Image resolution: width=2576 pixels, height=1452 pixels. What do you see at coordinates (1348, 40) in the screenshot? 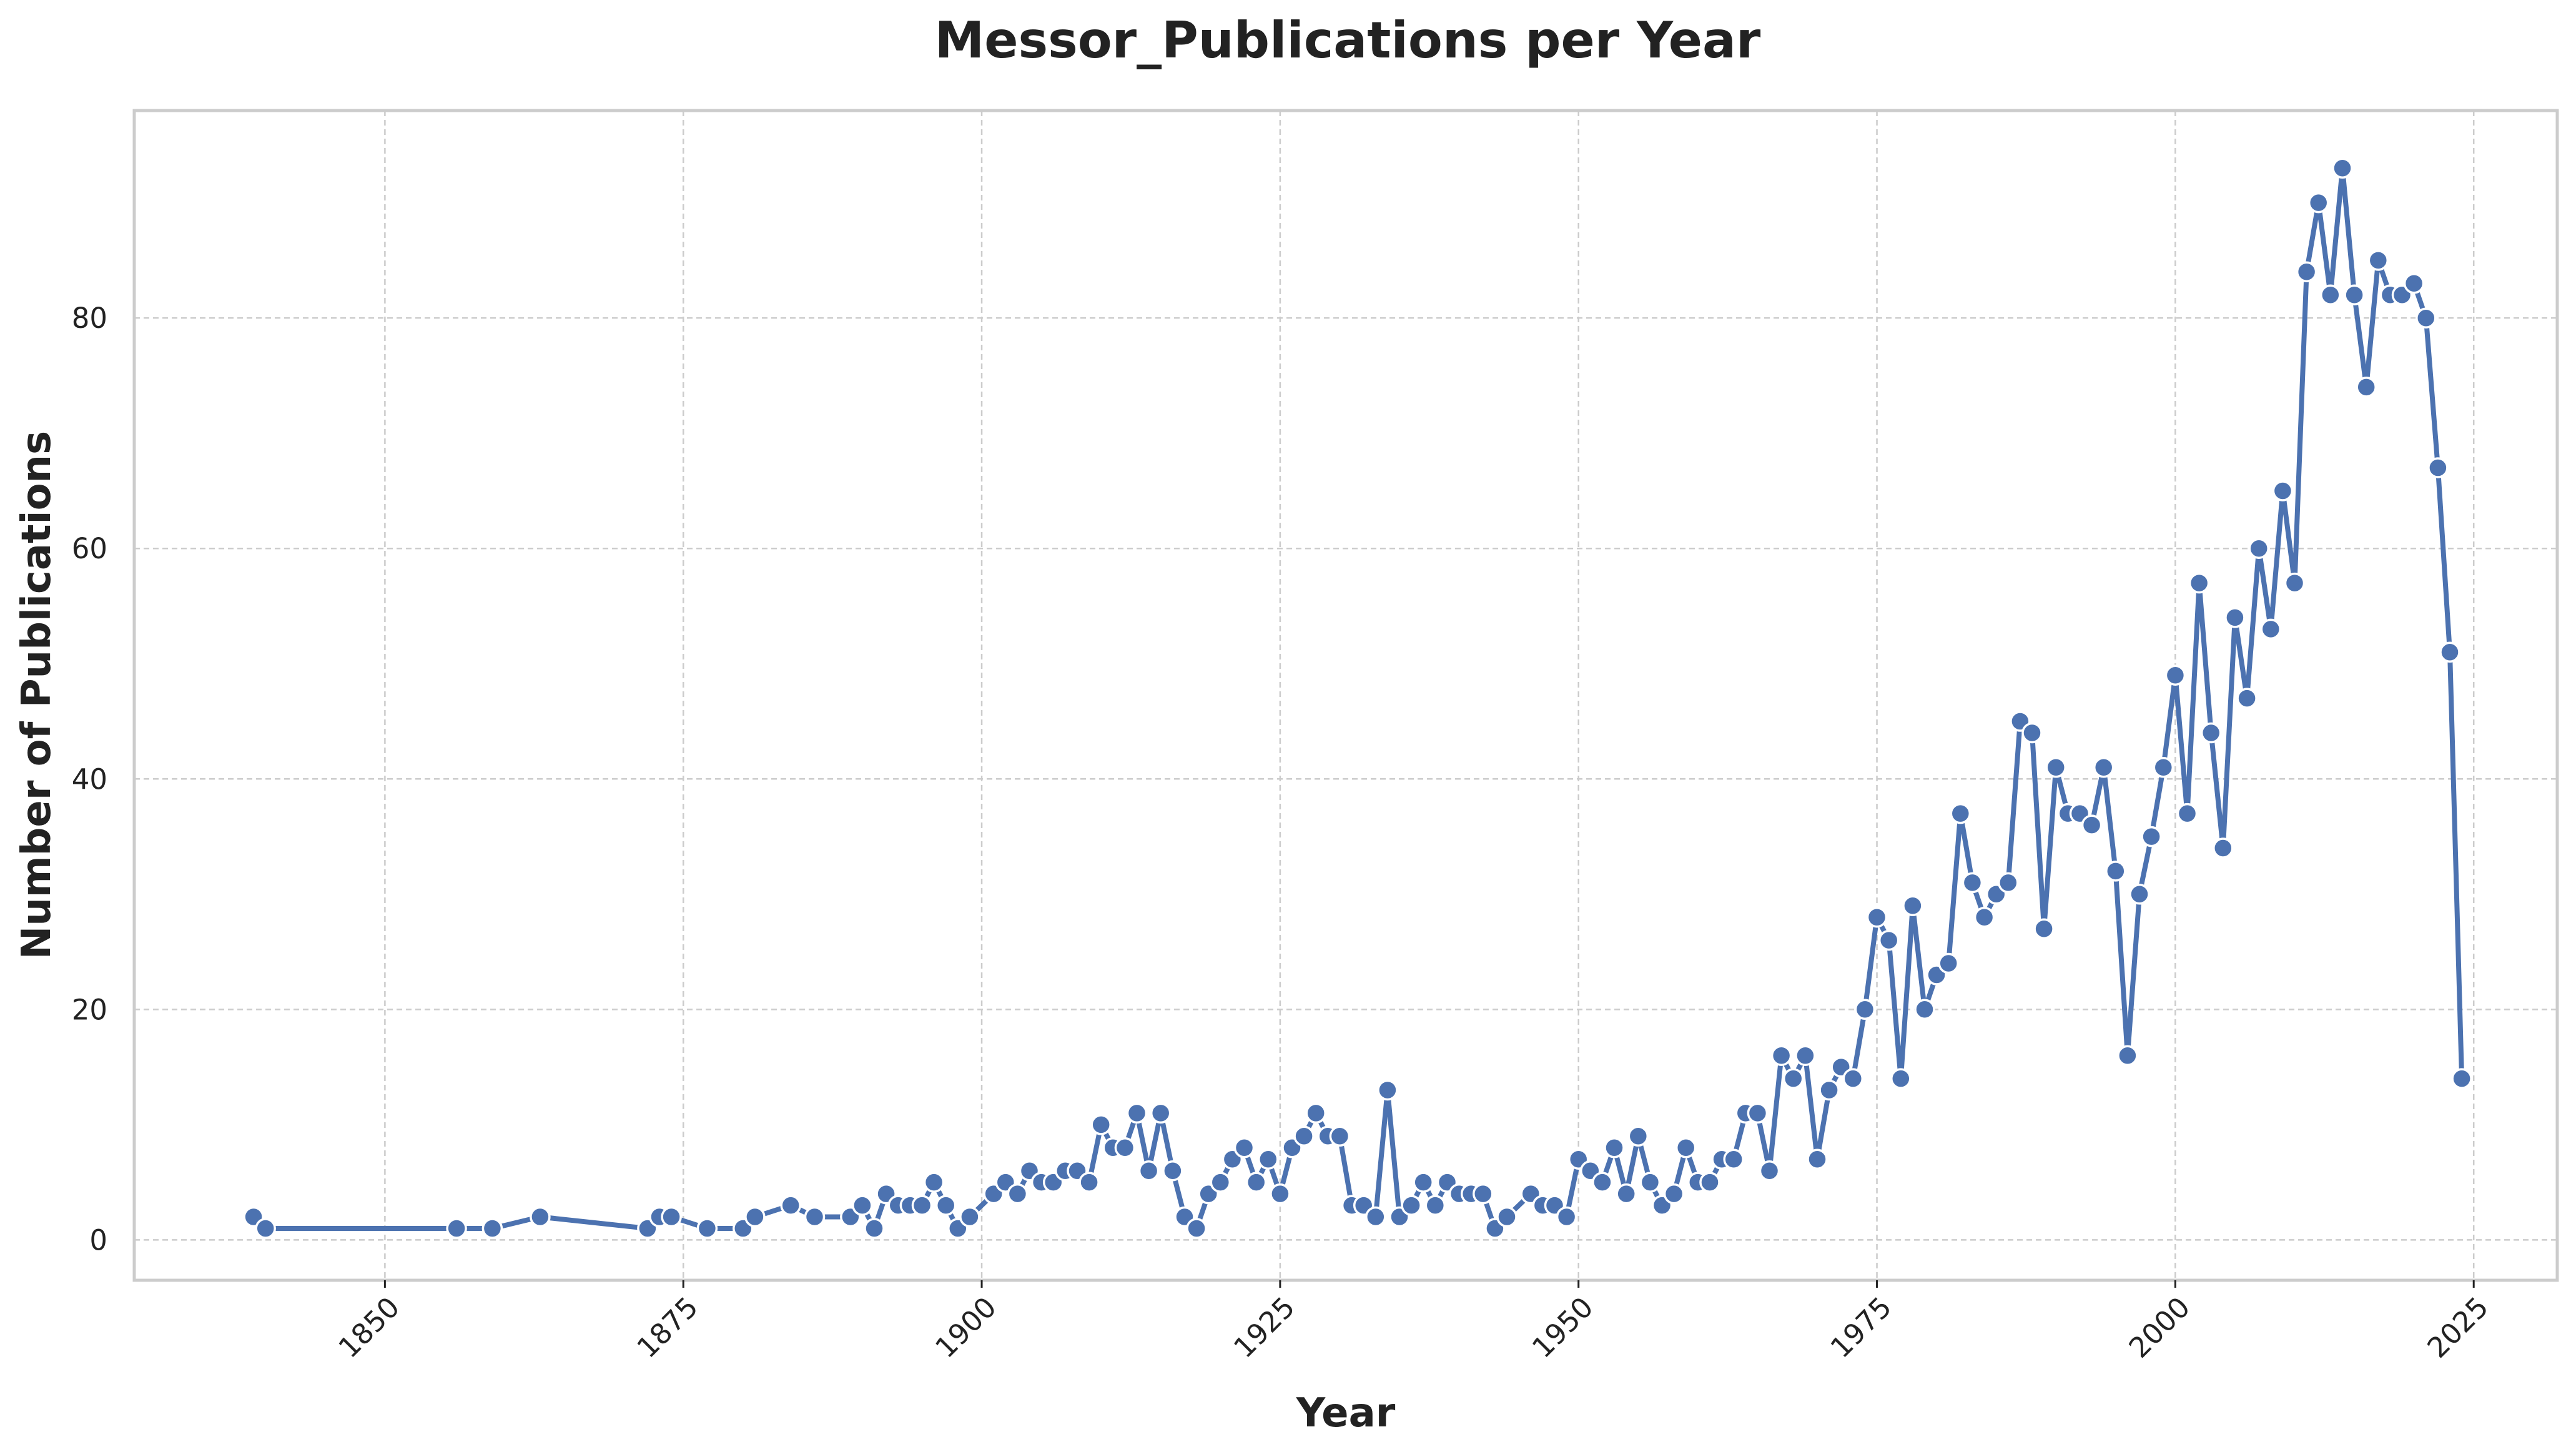
I see `chart-title: Messor_Publications per Year` at bounding box center [1348, 40].